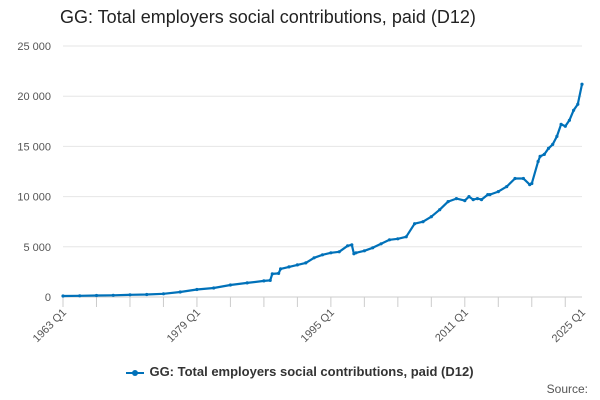  Describe the element at coordinates (184, 326) in the screenshot. I see `x-tick-label: 1979 Q1` at that location.